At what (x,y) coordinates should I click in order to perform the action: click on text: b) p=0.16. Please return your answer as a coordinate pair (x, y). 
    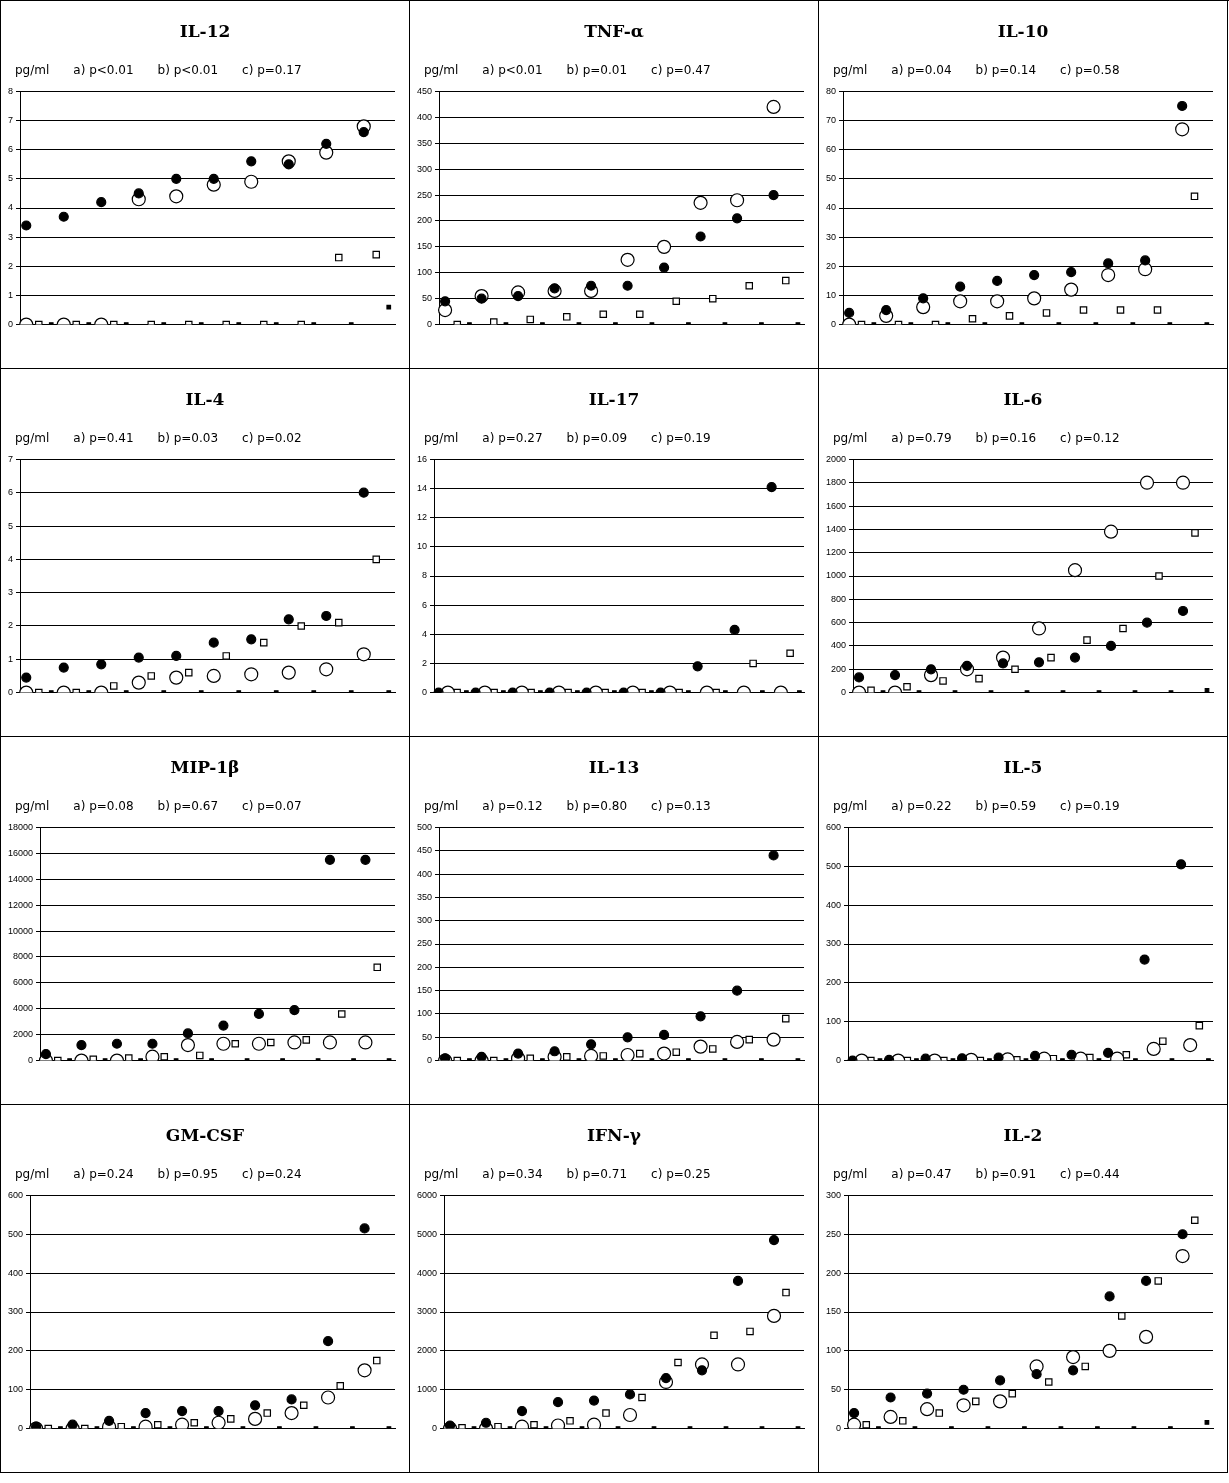
    Looking at the image, I should click on (1006, 439).